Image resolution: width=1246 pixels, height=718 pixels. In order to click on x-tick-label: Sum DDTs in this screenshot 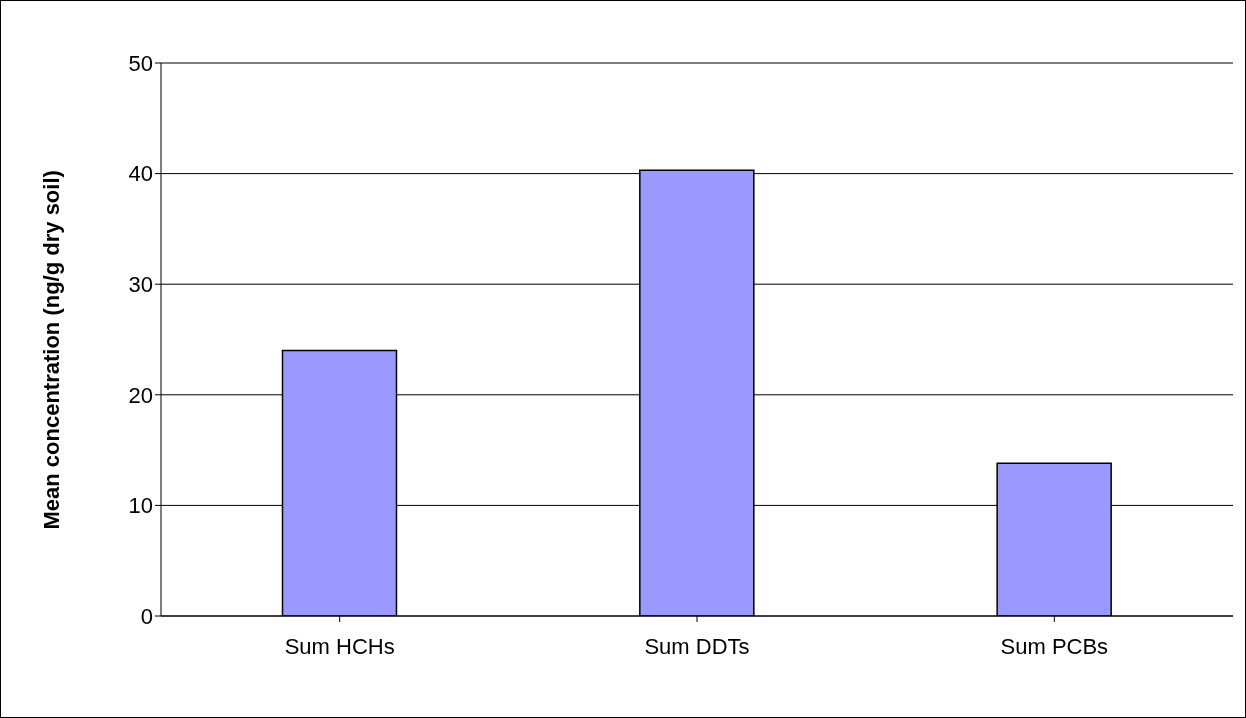, I will do `click(697, 646)`.